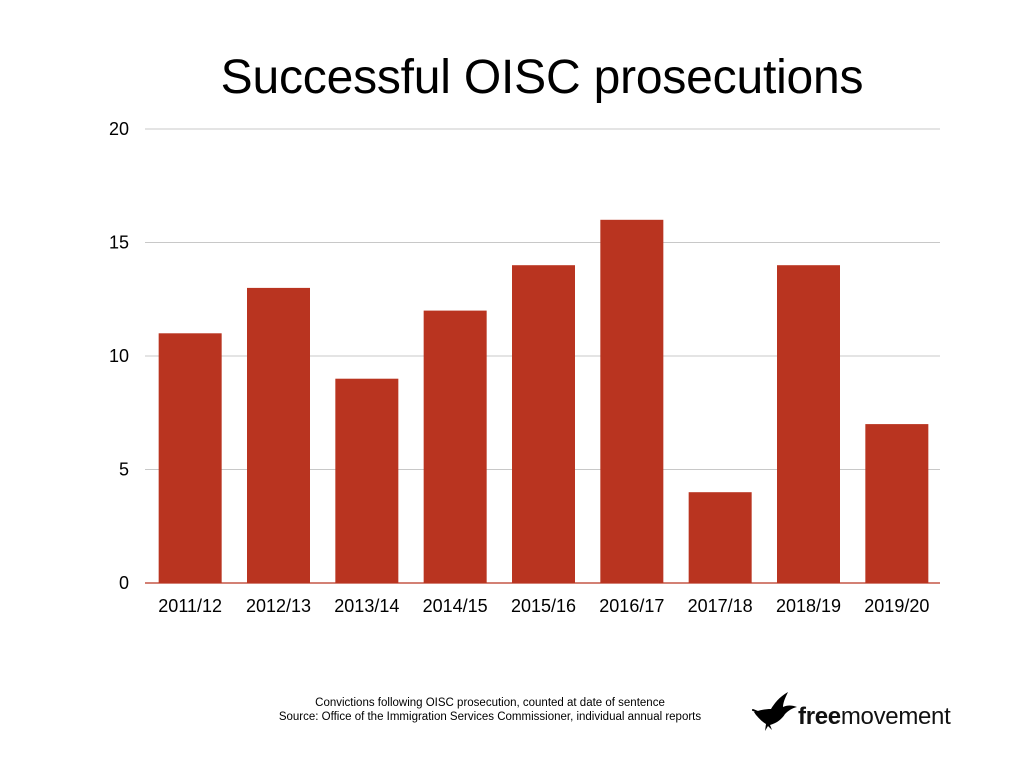  What do you see at coordinates (119, 129) in the screenshot?
I see `y-tick-label: 20` at bounding box center [119, 129].